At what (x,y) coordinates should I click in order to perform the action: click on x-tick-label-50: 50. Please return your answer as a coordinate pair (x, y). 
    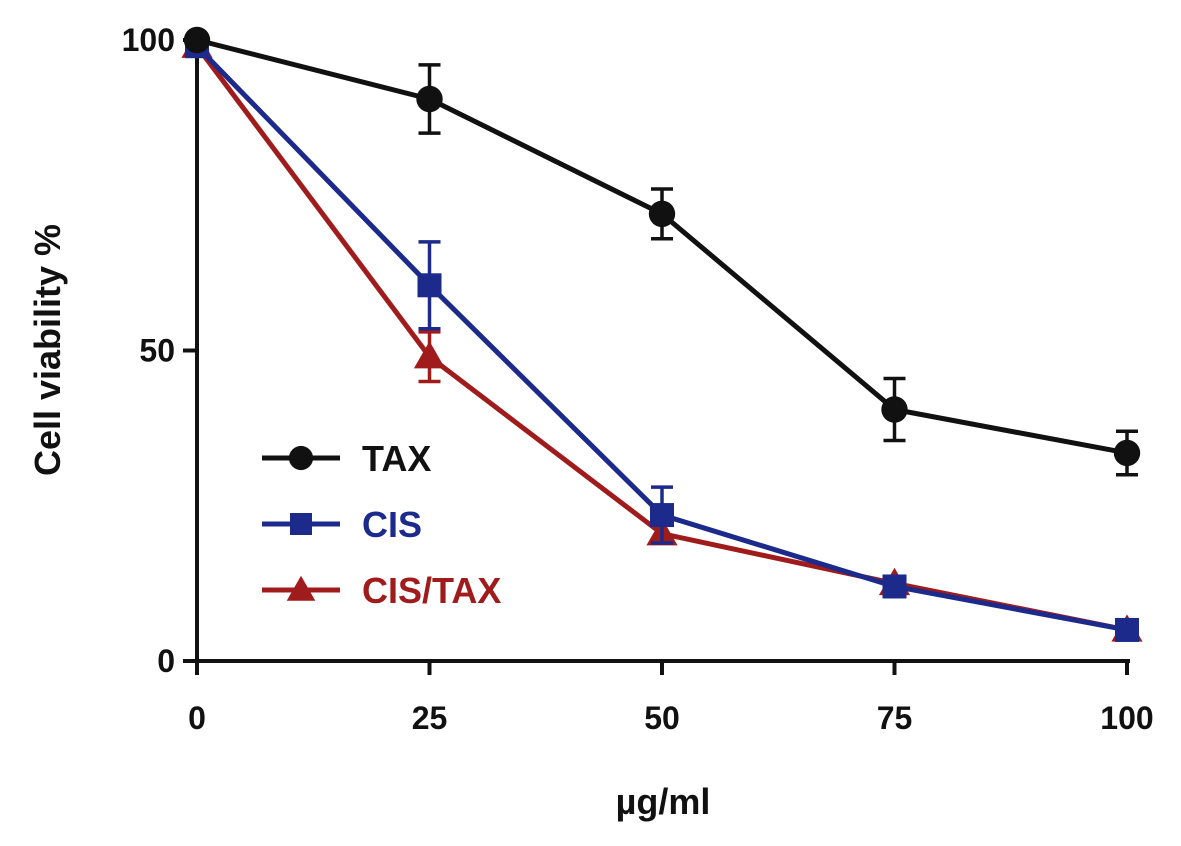
    Looking at the image, I should click on (662, 718).